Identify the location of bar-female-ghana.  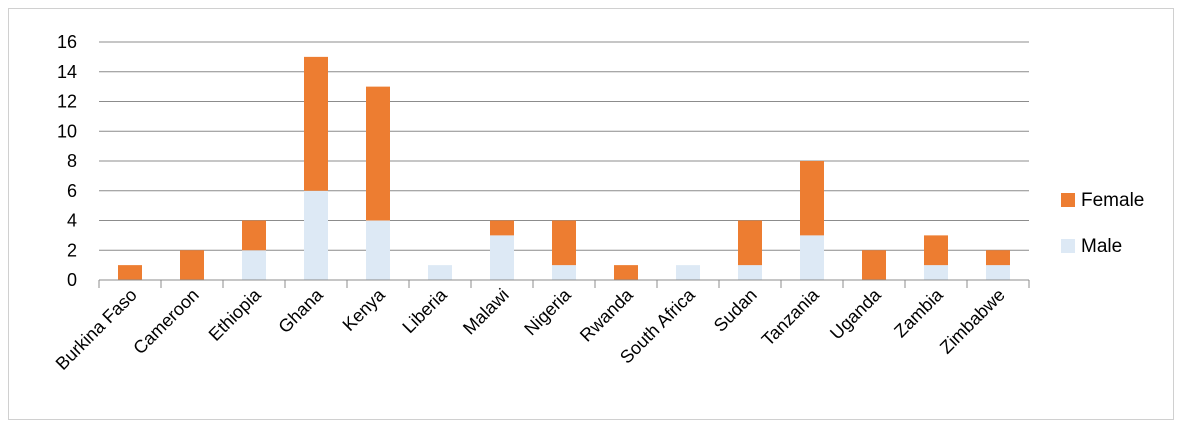
(316, 123).